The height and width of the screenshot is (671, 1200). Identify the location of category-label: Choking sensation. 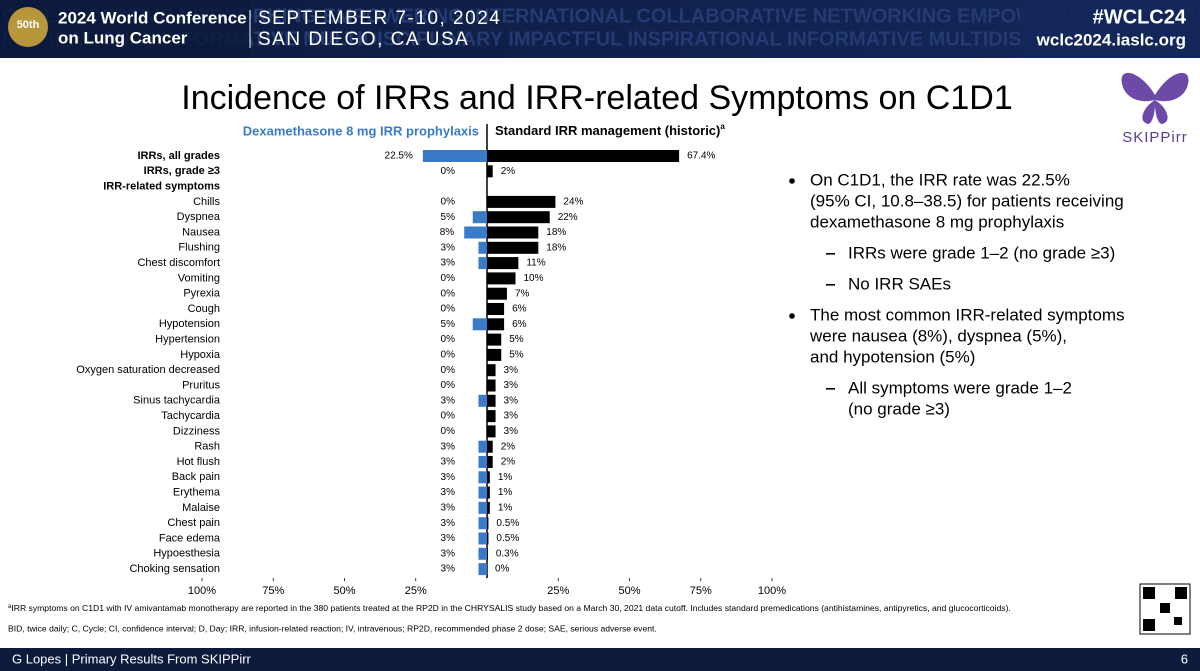
(174, 569).